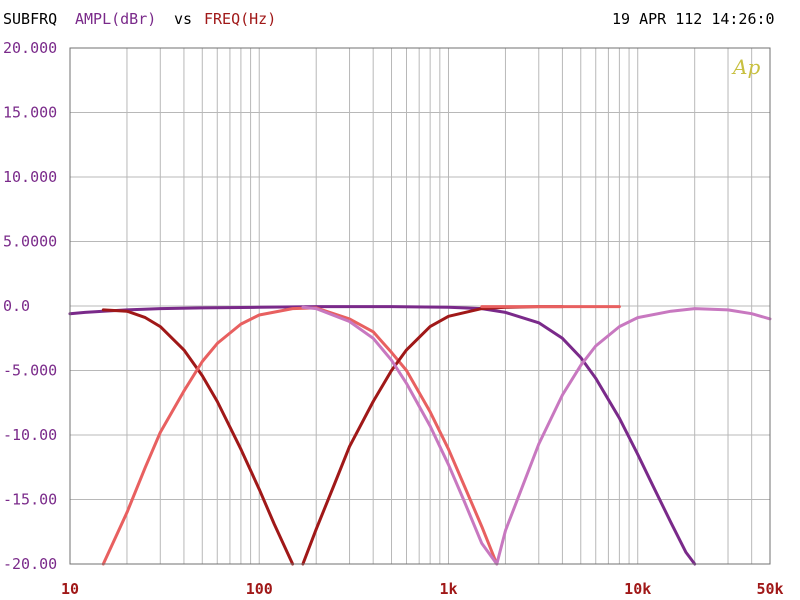 The width and height of the screenshot is (800, 600). Describe the element at coordinates (30, 242) in the screenshot. I see `y-tick-label: 5.0000` at that location.